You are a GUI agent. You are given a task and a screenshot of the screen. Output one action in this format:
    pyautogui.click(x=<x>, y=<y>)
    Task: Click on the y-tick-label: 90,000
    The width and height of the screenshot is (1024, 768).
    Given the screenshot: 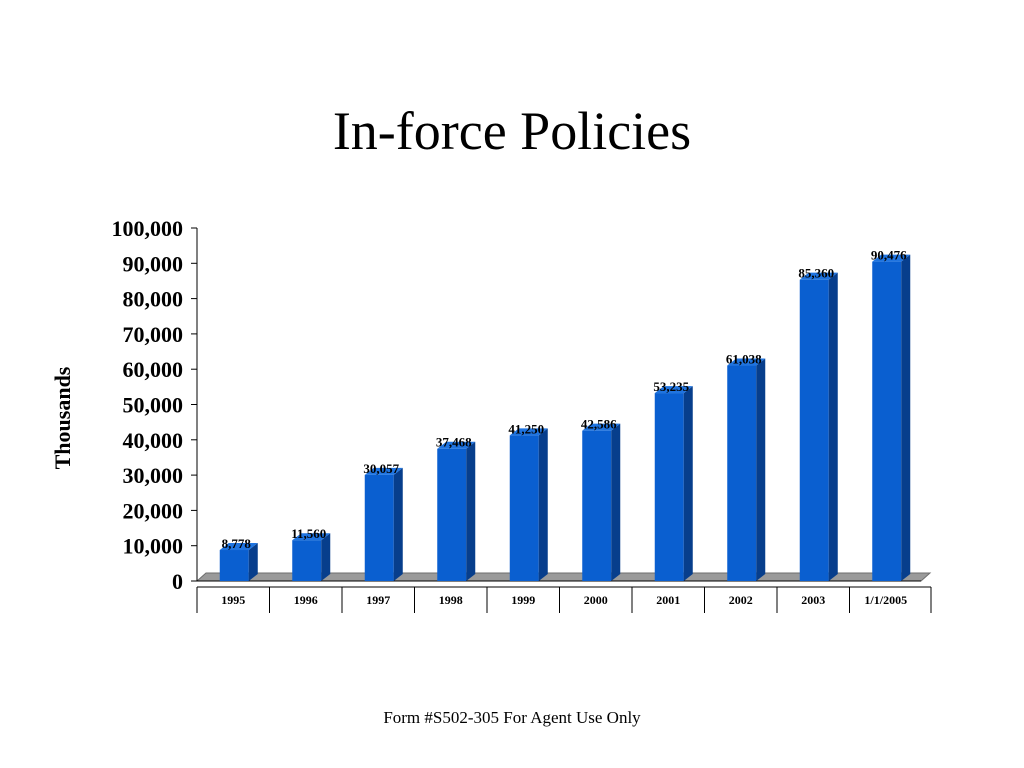 What is the action you would take?
    pyautogui.click(x=153, y=263)
    